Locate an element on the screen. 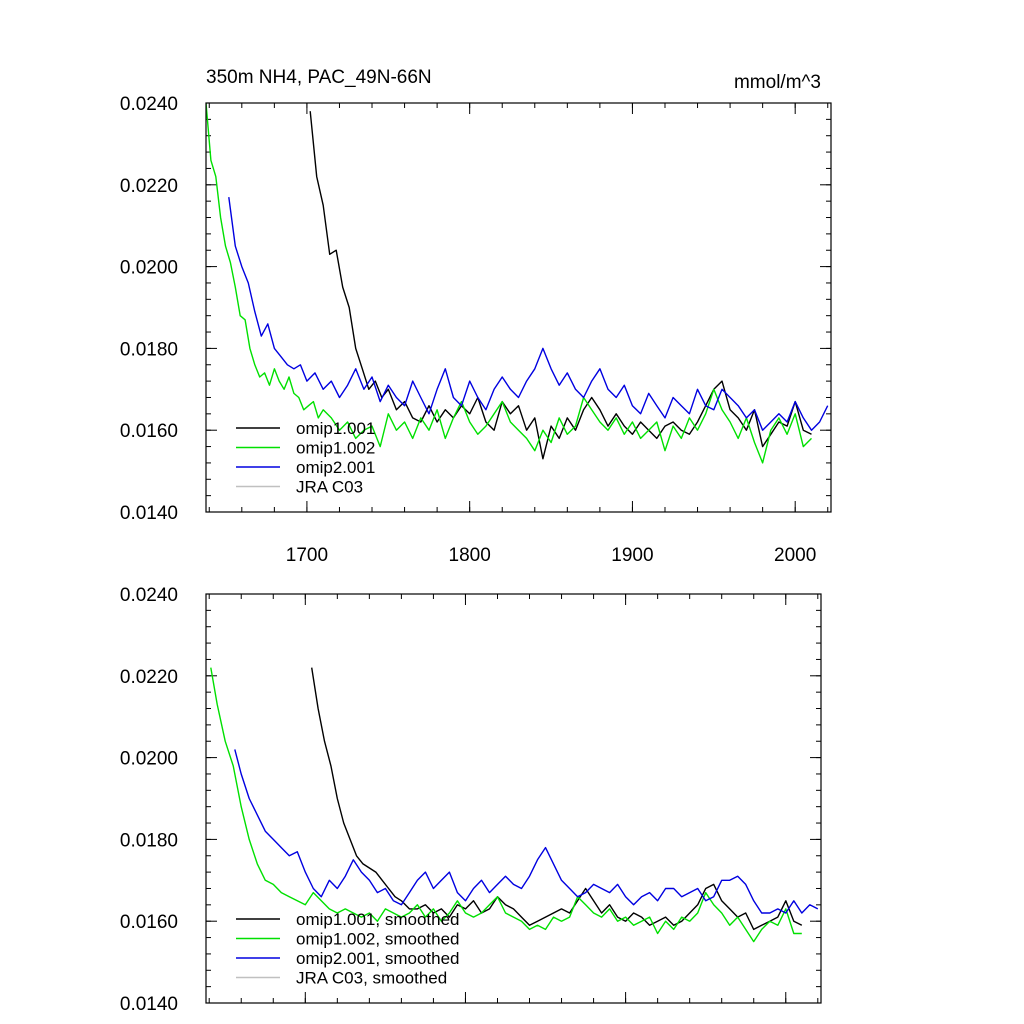  legend-label: omip1.001, smoothed is located at coordinates (378, 919).